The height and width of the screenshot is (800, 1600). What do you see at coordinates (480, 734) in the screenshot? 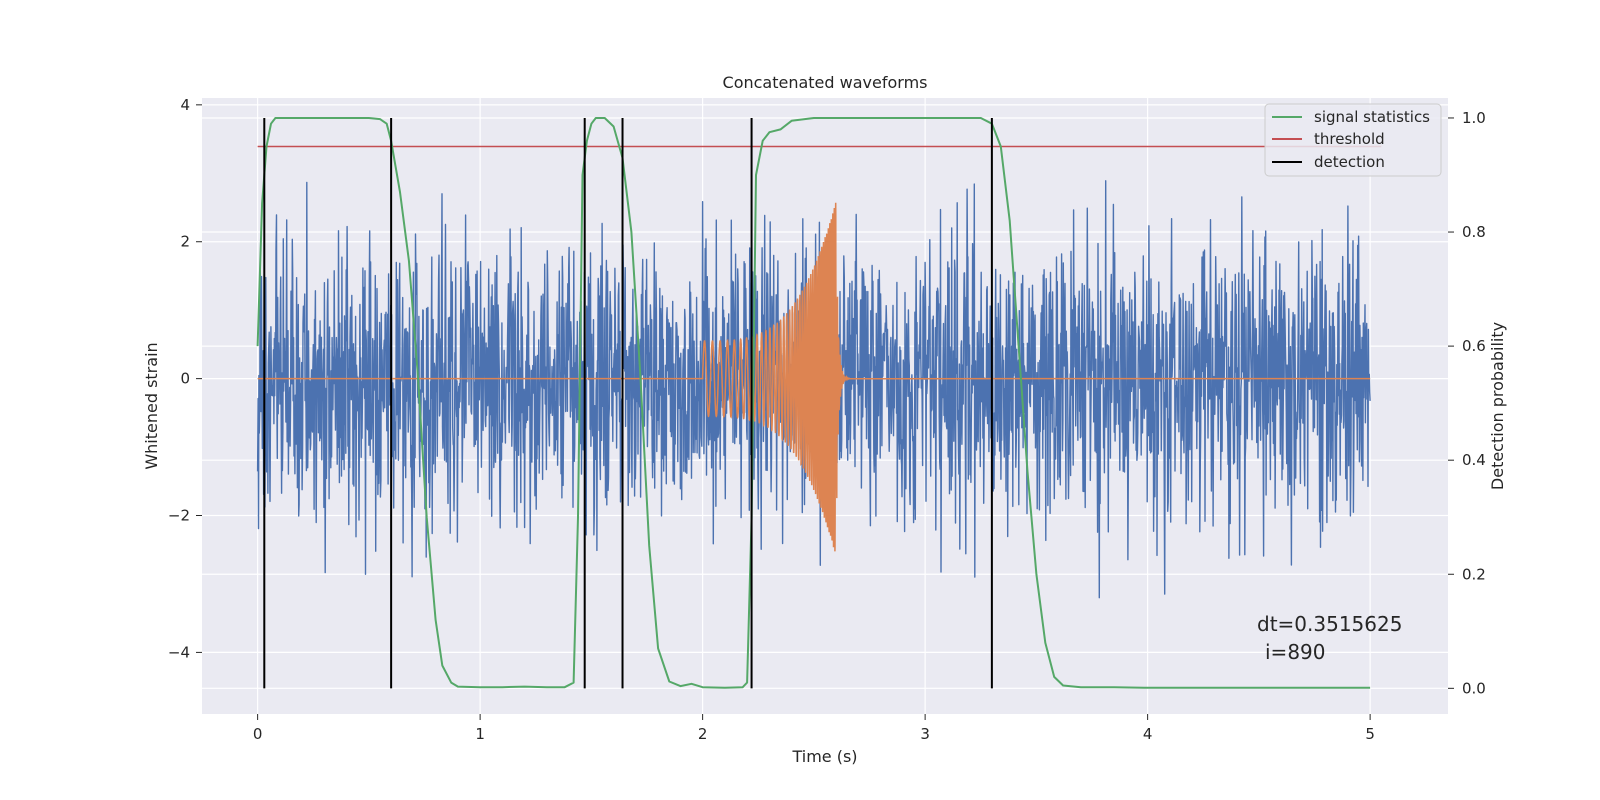
I see `x-tick-label-1: 1` at bounding box center [480, 734].